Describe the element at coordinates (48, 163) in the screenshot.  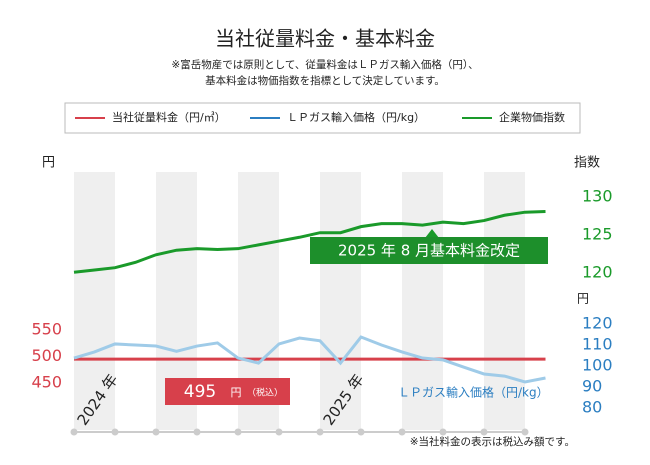
I see `y-axis-label: 円` at that location.